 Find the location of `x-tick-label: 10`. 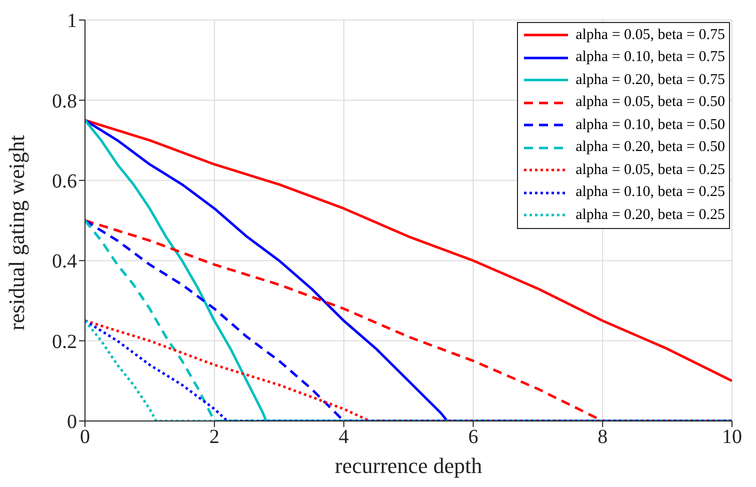

x-tick-label: 10 is located at coordinates (732, 437).